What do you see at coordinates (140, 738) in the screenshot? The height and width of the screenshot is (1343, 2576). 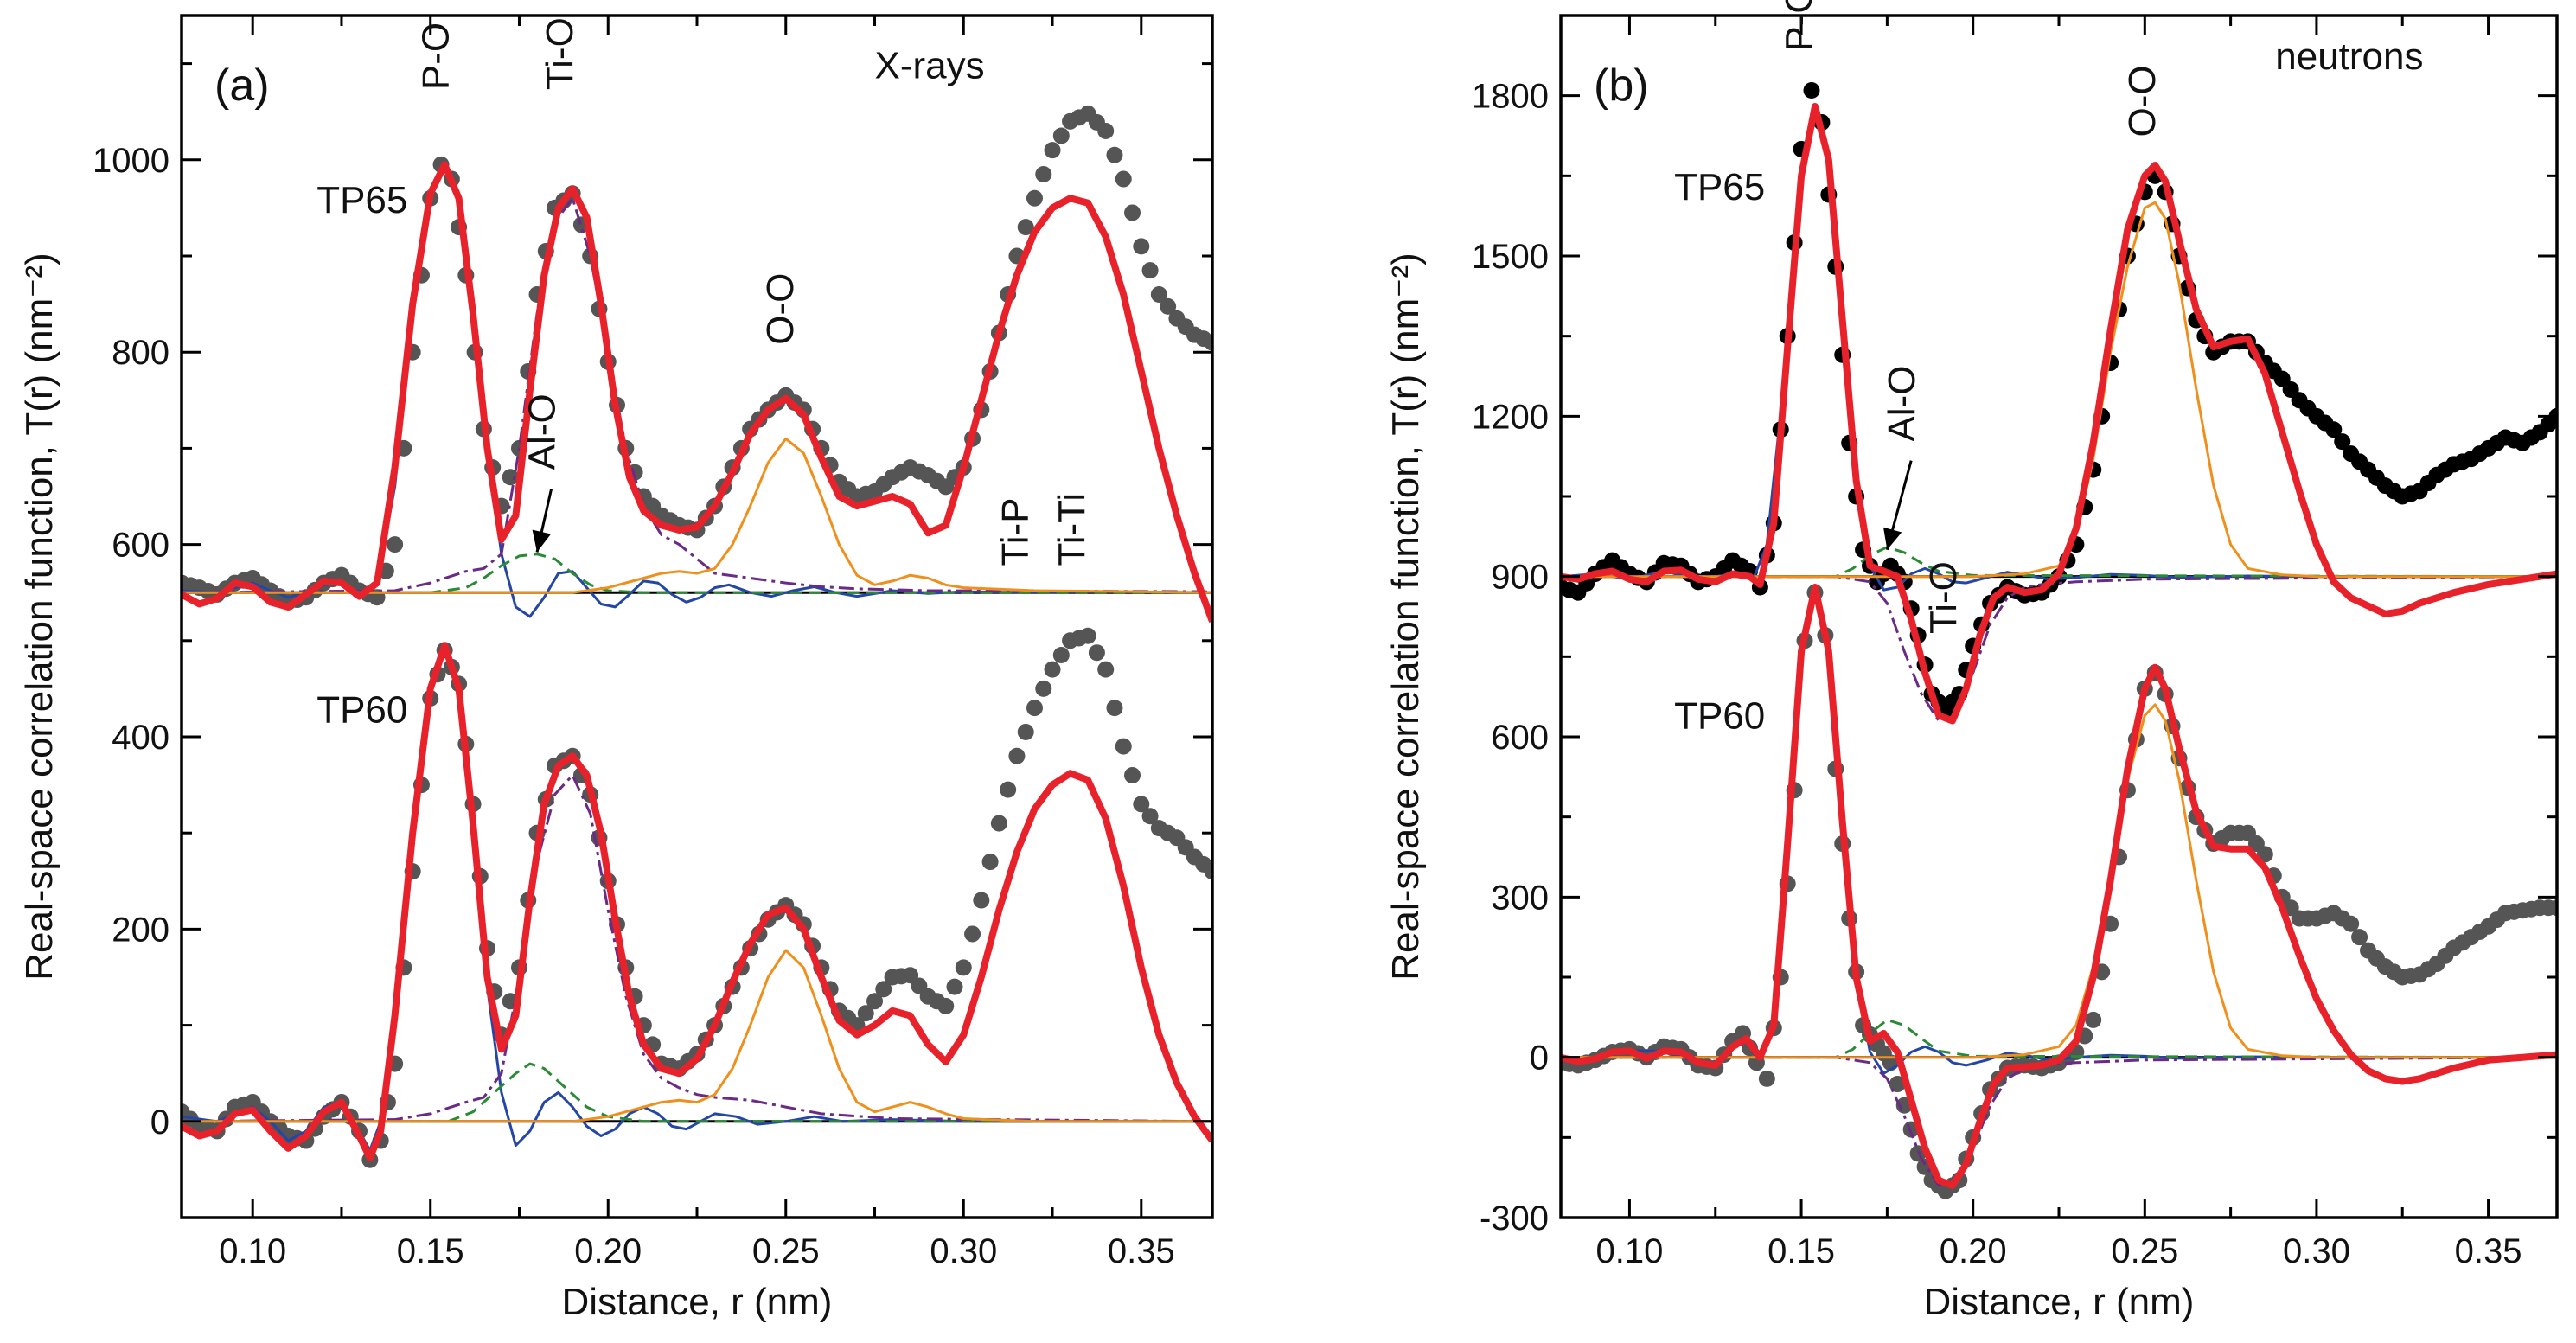 I see `panel-a-y-tick-label: 400` at bounding box center [140, 738].